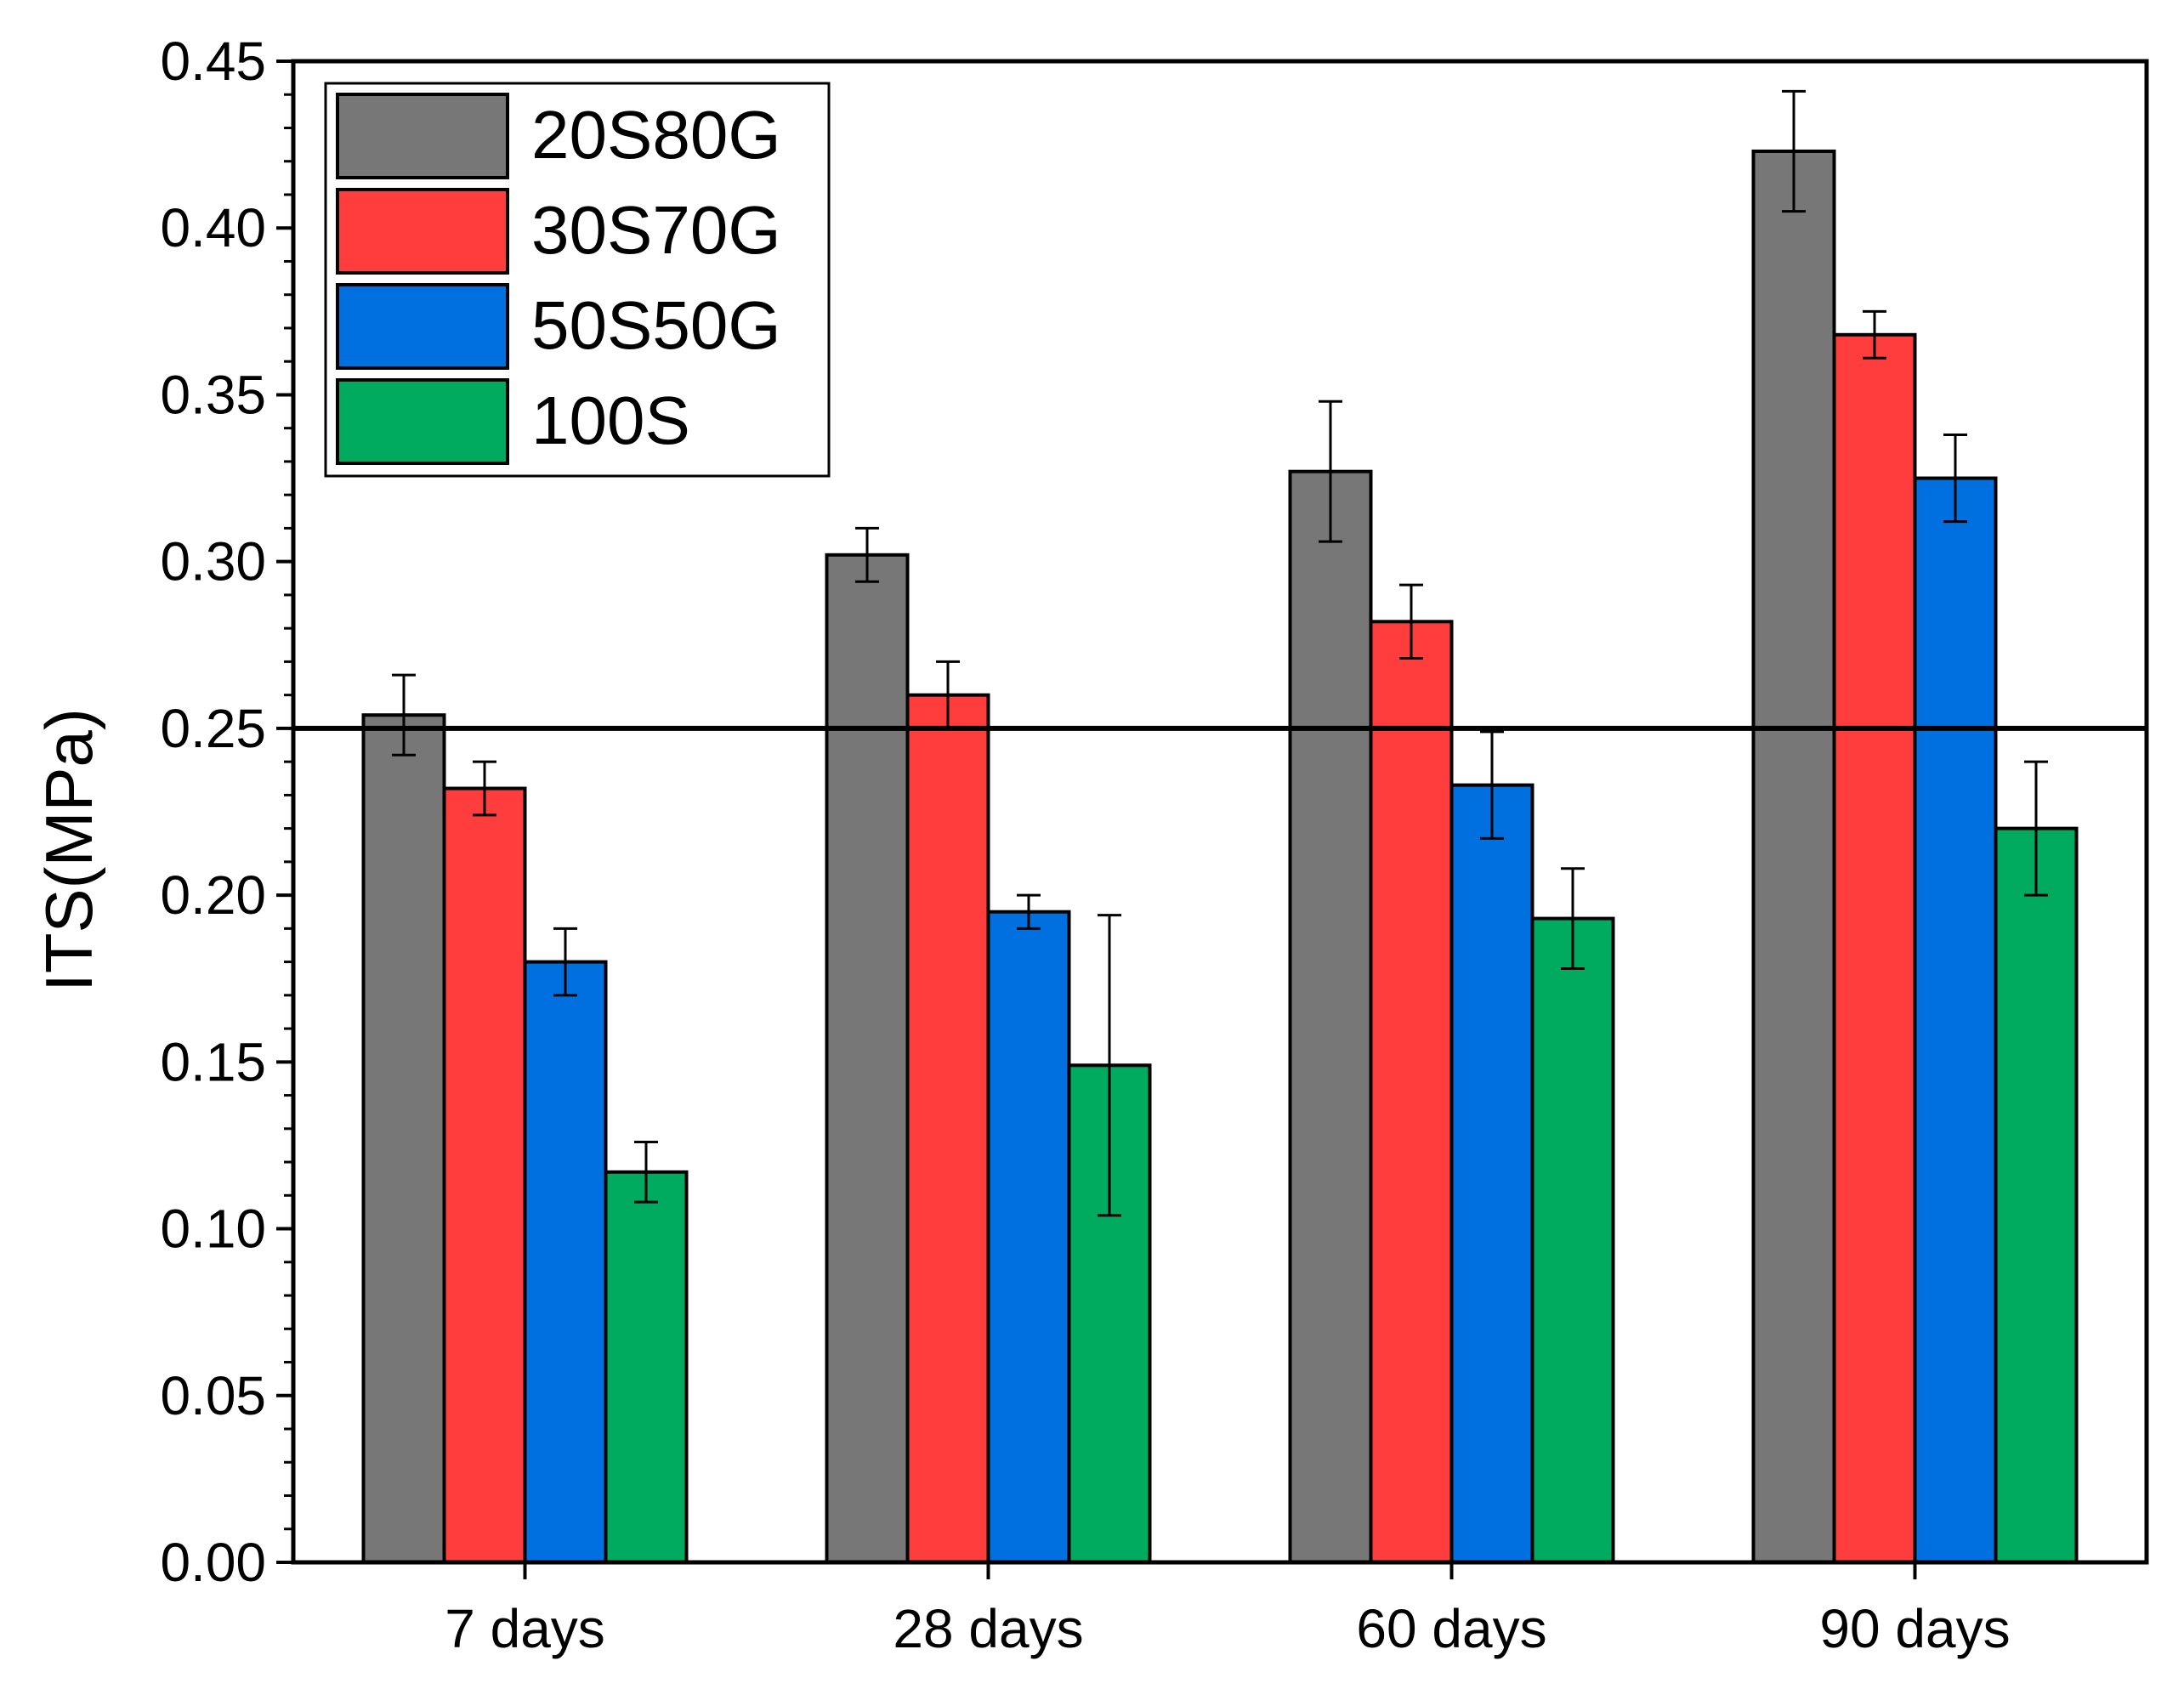 This screenshot has width=2184, height=1689. I want to click on error-bar-50S50G-90-days, so click(1955, 479).